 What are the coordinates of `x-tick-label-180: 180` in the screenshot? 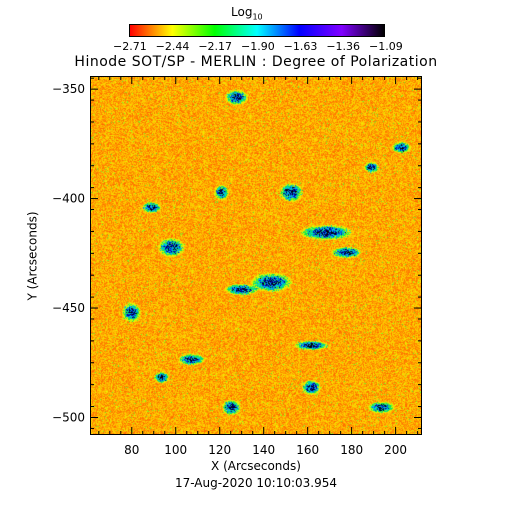 It's located at (351, 450).